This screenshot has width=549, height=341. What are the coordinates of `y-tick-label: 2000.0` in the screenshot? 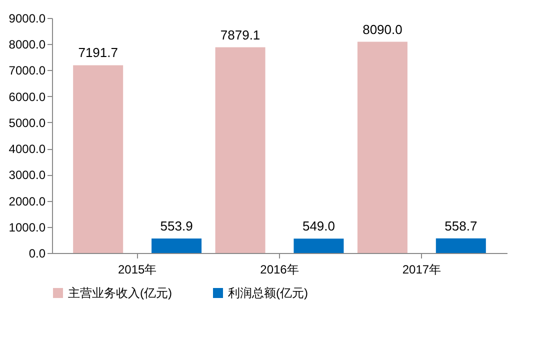 It's located at (27, 201).